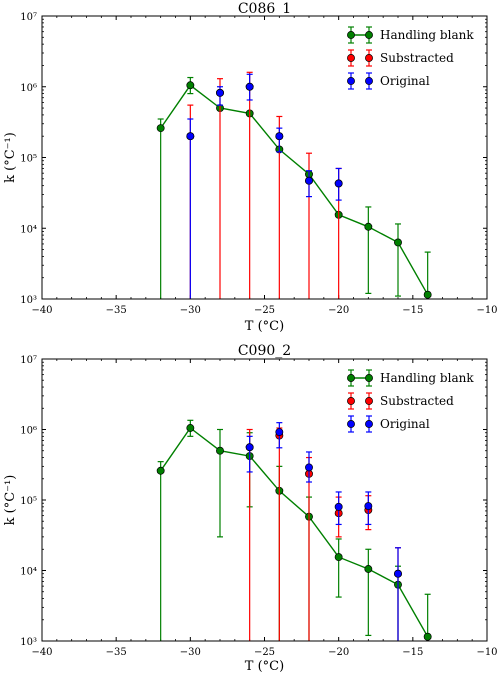 This screenshot has height=677, width=500. I want to click on plot-title: C090_2, so click(264, 351).